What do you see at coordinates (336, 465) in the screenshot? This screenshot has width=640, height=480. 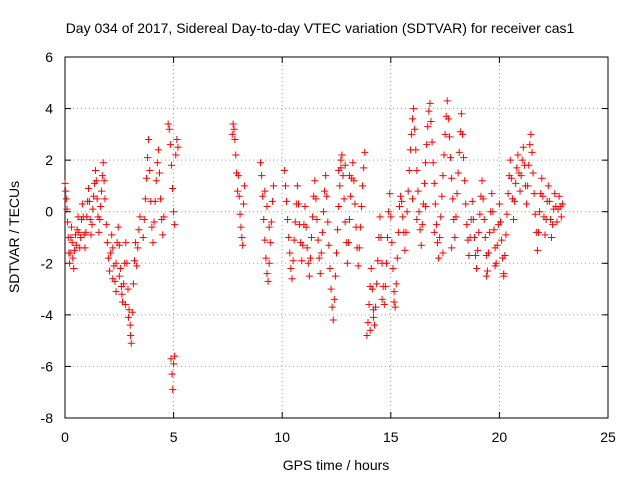 I see `x-axis-label: GPS time / hours` at bounding box center [336, 465].